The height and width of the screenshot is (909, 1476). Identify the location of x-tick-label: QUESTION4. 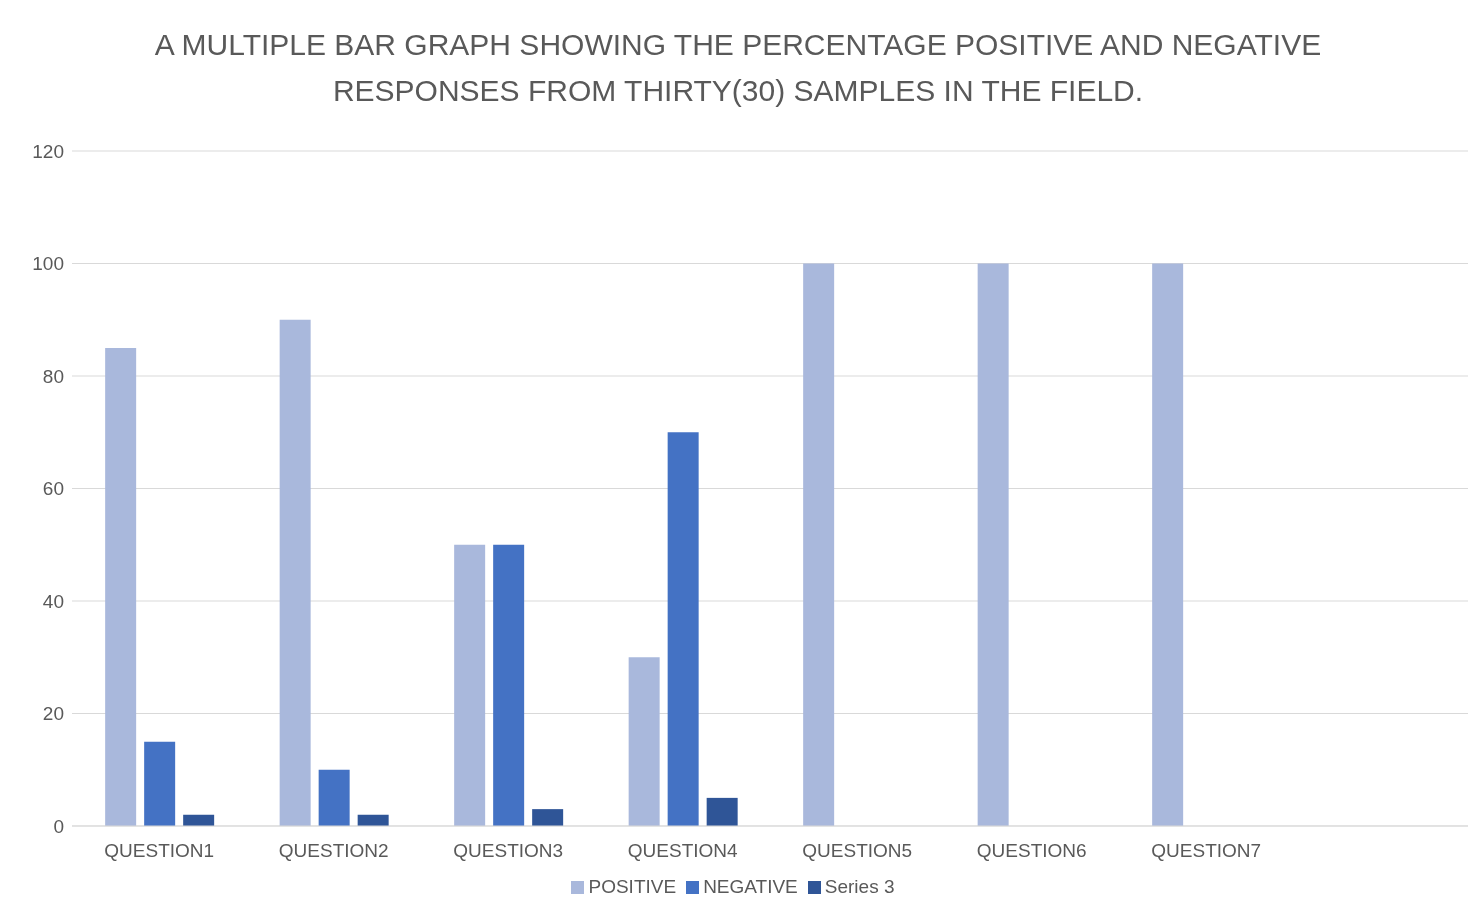
(683, 851).